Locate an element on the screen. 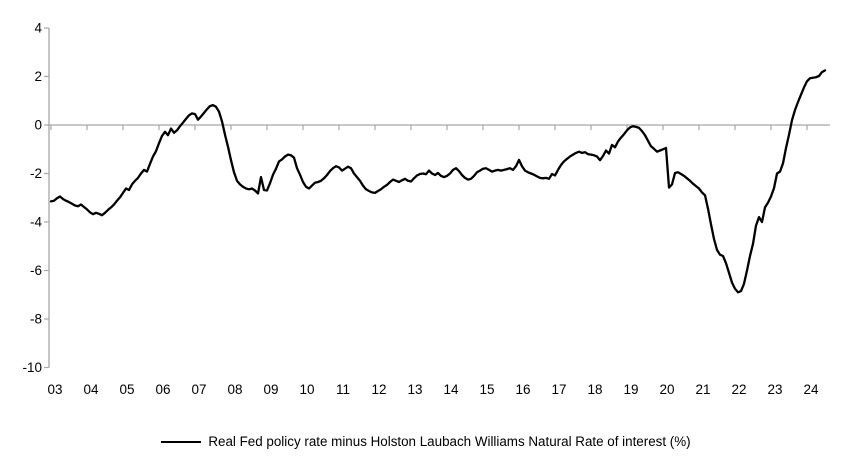 This screenshot has width=852, height=471. x-tick-label: 08 is located at coordinates (234, 389).